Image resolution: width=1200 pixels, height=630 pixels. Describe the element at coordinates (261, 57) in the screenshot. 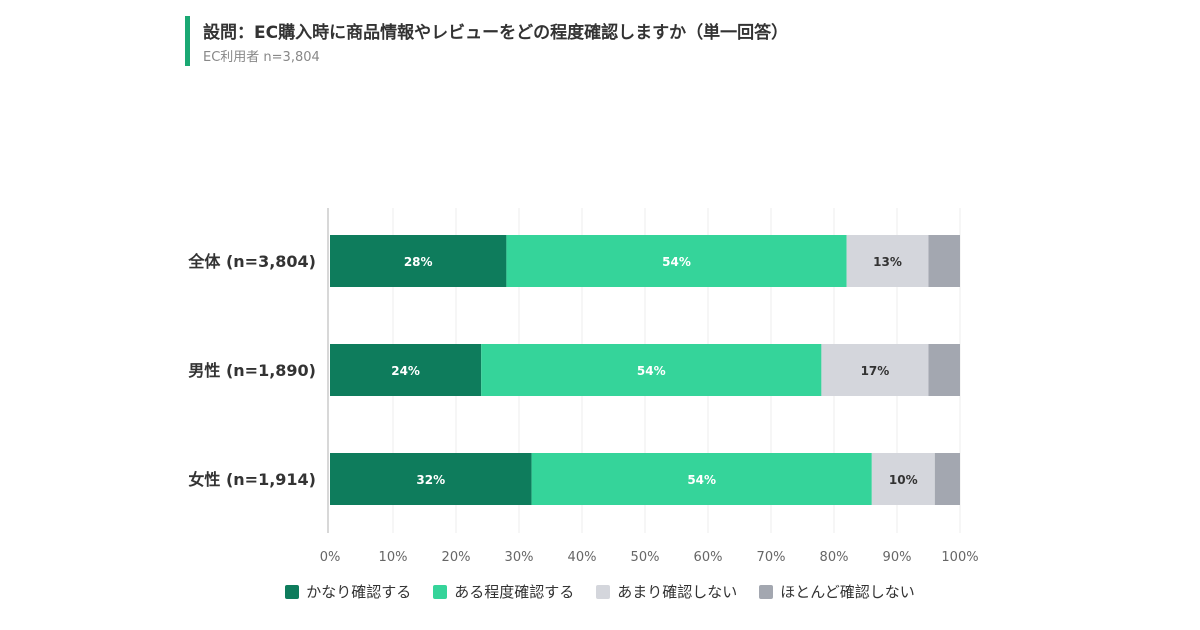

I see `chart-subtitle: EC利用者 n=3,804` at that location.